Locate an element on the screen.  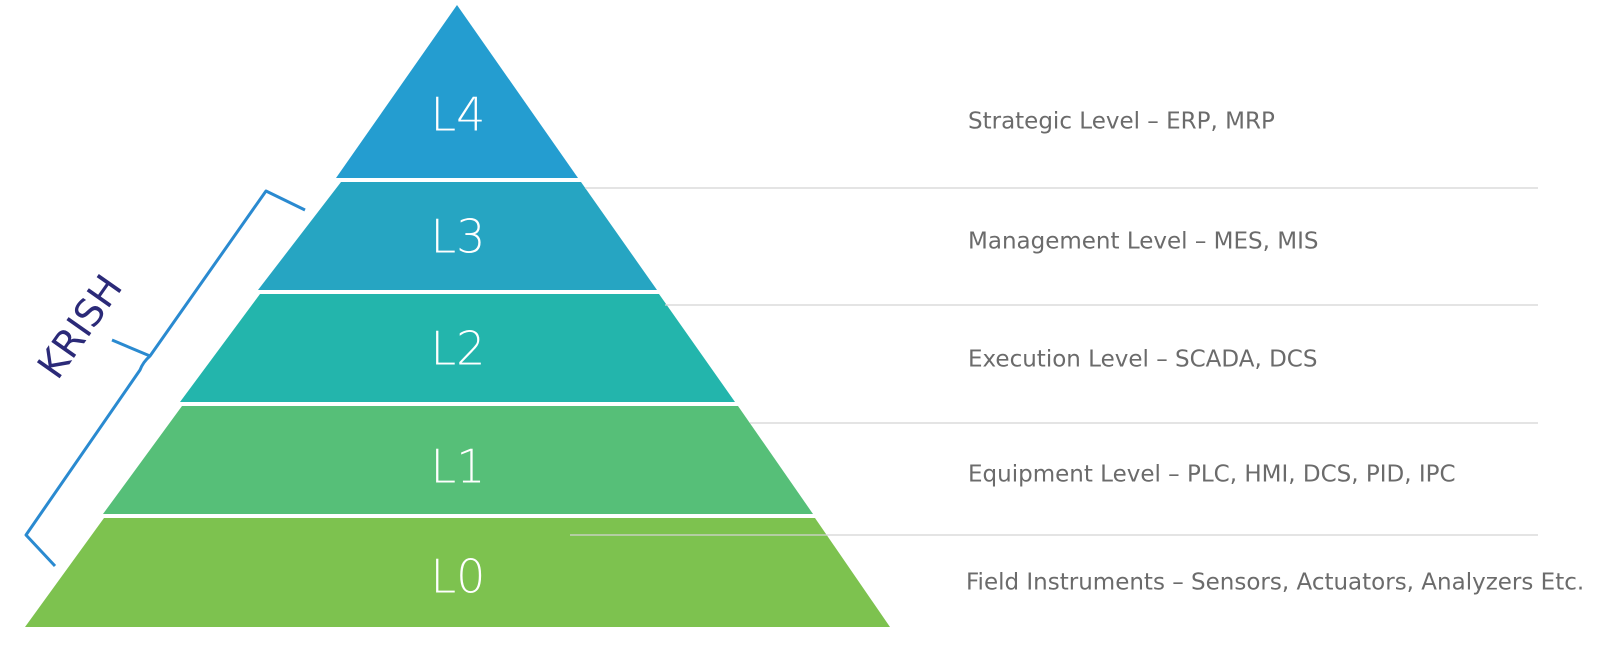
band-l2 is located at coordinates (457, 348).